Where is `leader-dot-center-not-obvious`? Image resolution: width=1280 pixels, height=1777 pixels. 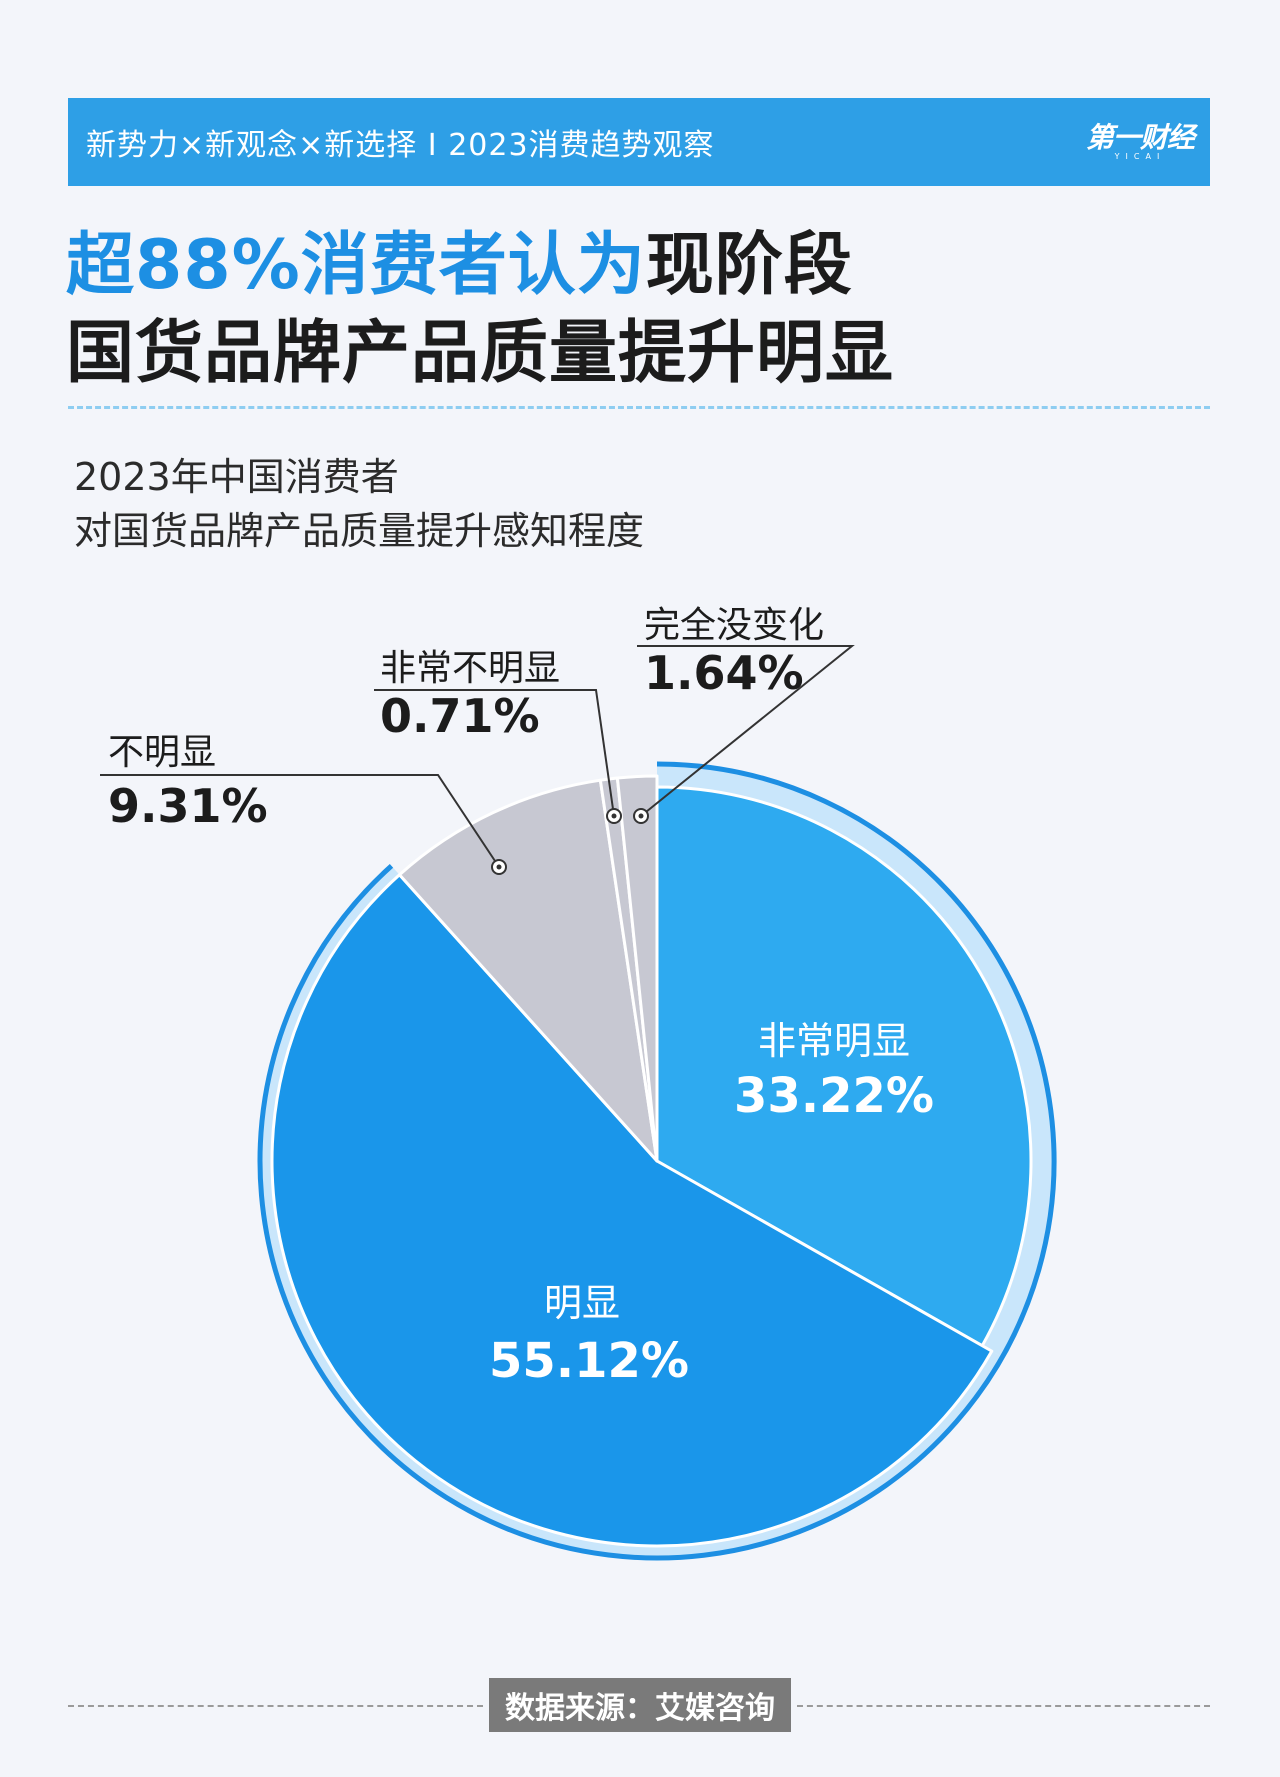
leader-dot-center-not-obvious is located at coordinates (499, 867).